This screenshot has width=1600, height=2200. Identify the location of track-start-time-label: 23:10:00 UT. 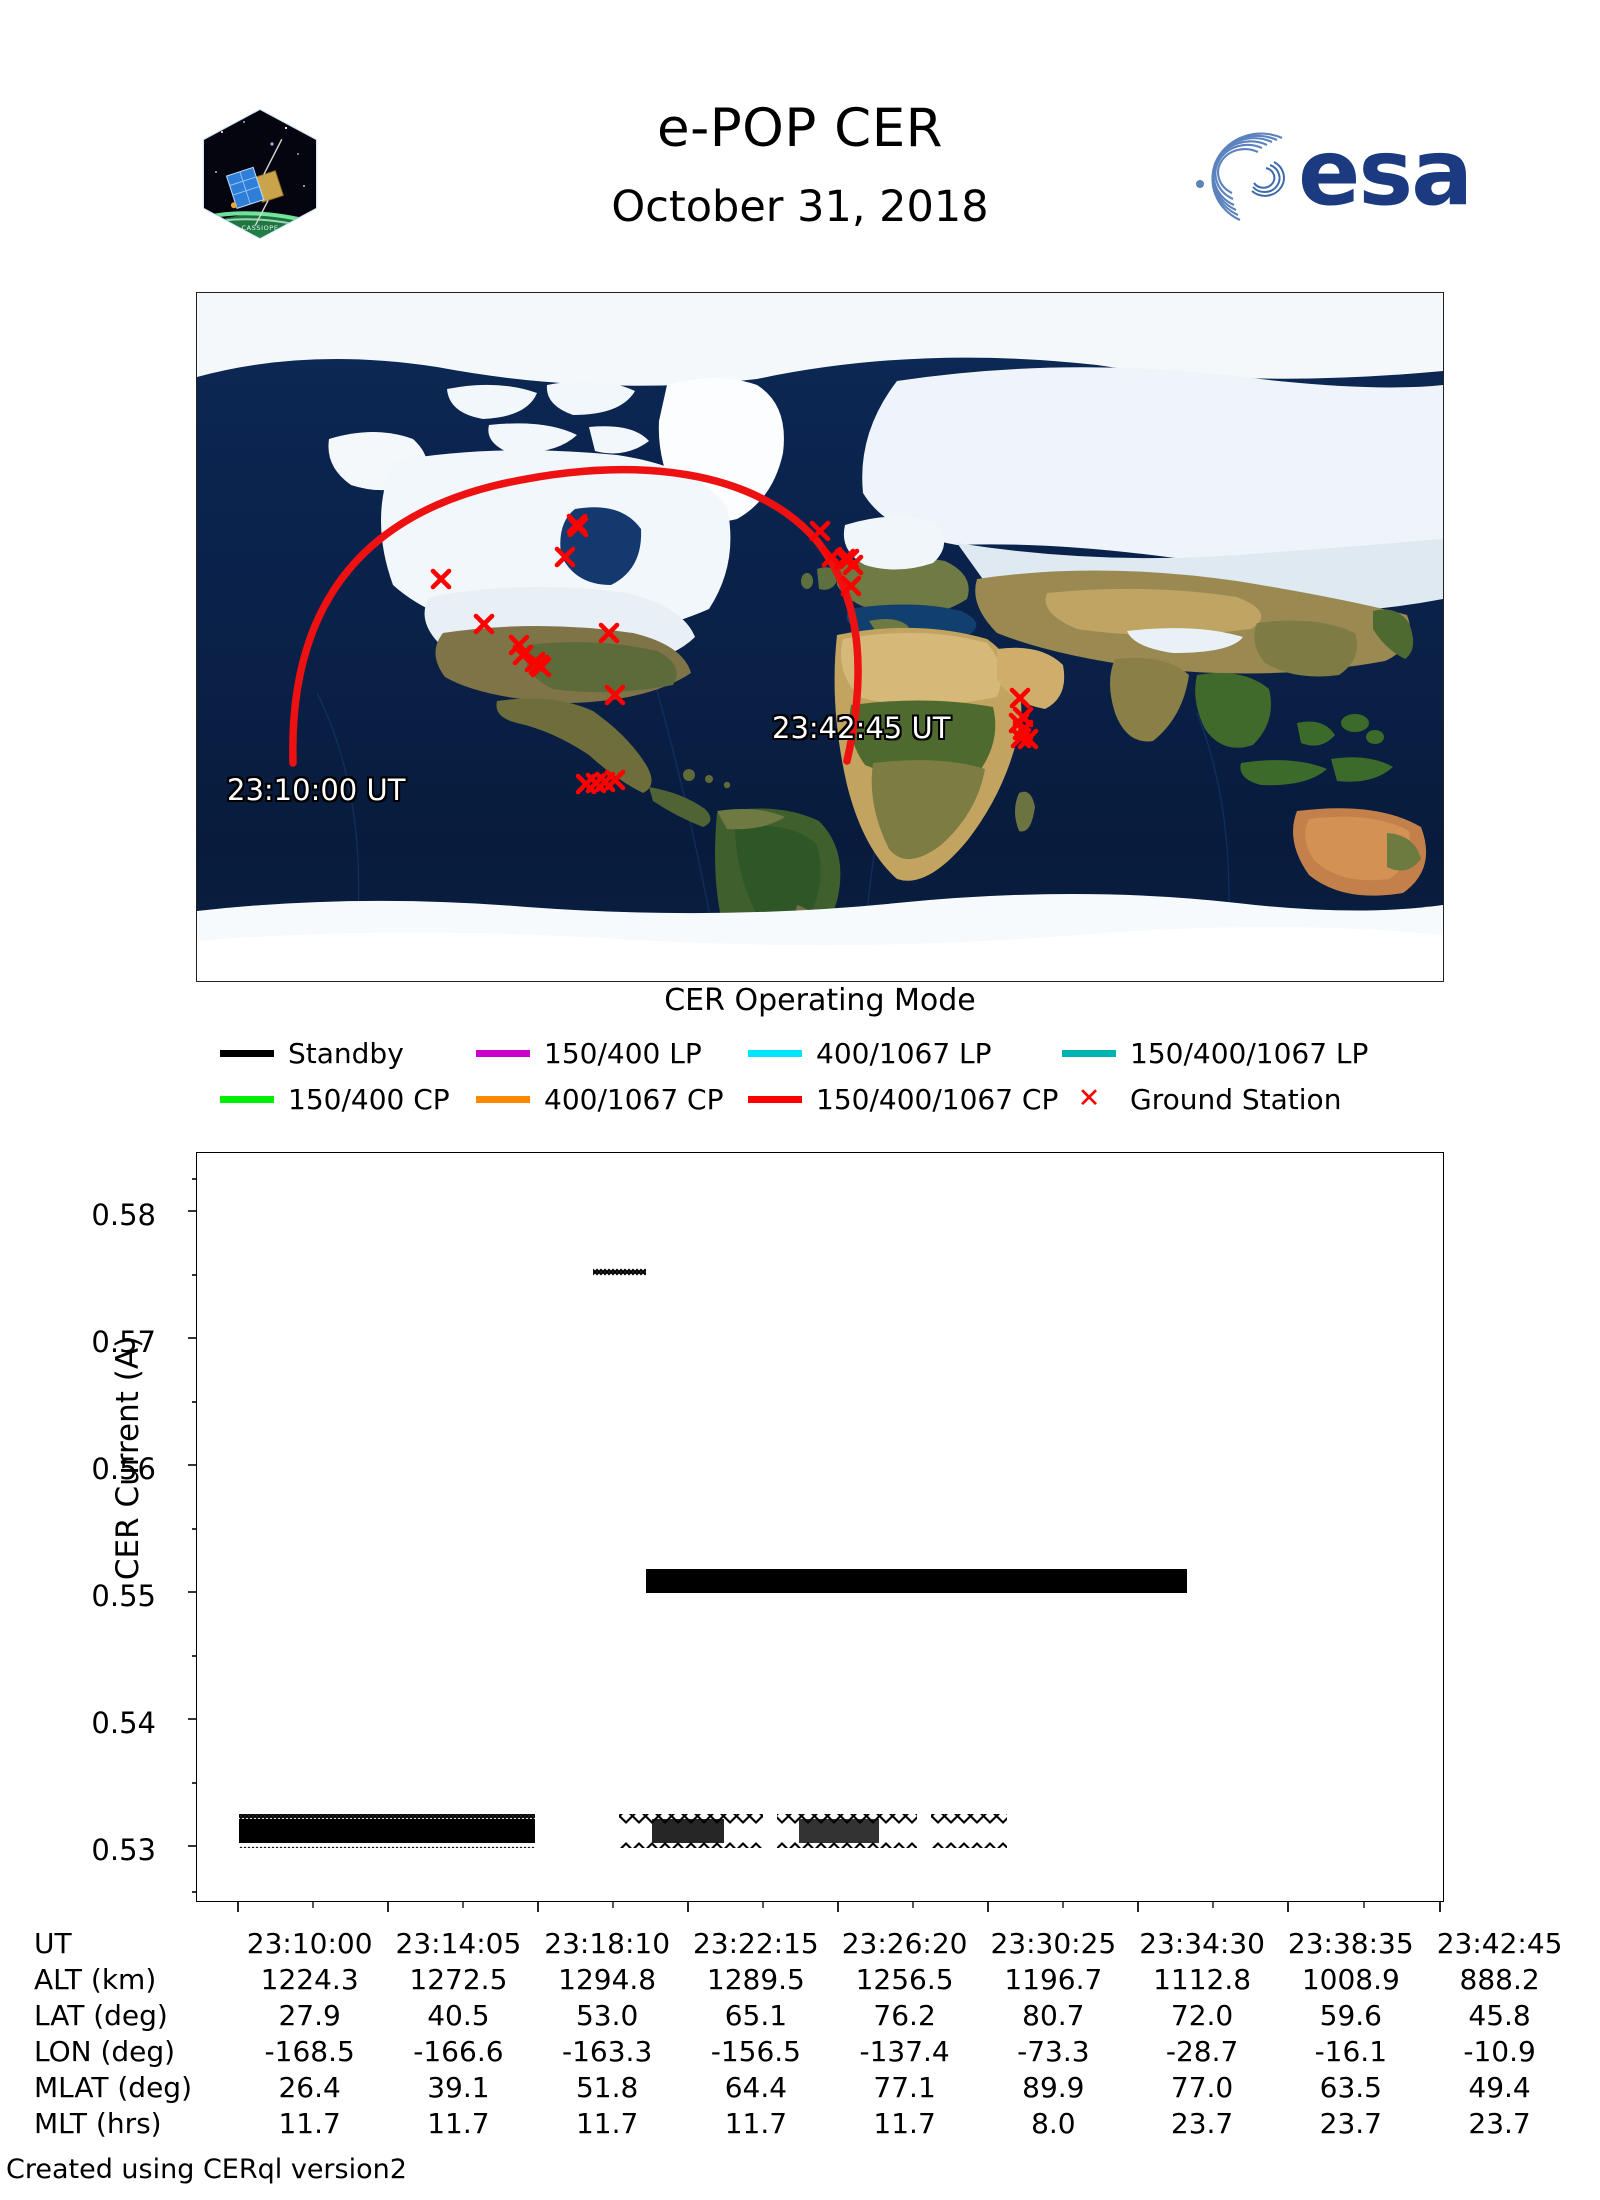
(316, 790).